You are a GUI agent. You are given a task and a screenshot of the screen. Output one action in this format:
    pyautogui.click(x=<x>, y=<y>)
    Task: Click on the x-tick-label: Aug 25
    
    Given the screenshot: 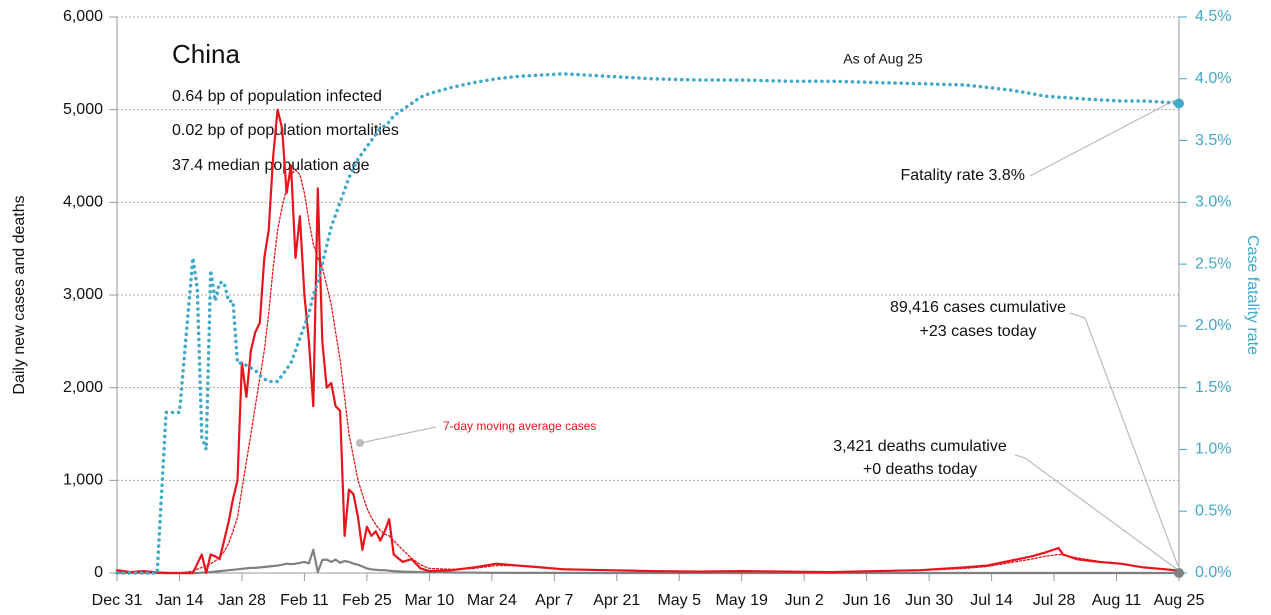 What is the action you would take?
    pyautogui.click(x=1179, y=600)
    